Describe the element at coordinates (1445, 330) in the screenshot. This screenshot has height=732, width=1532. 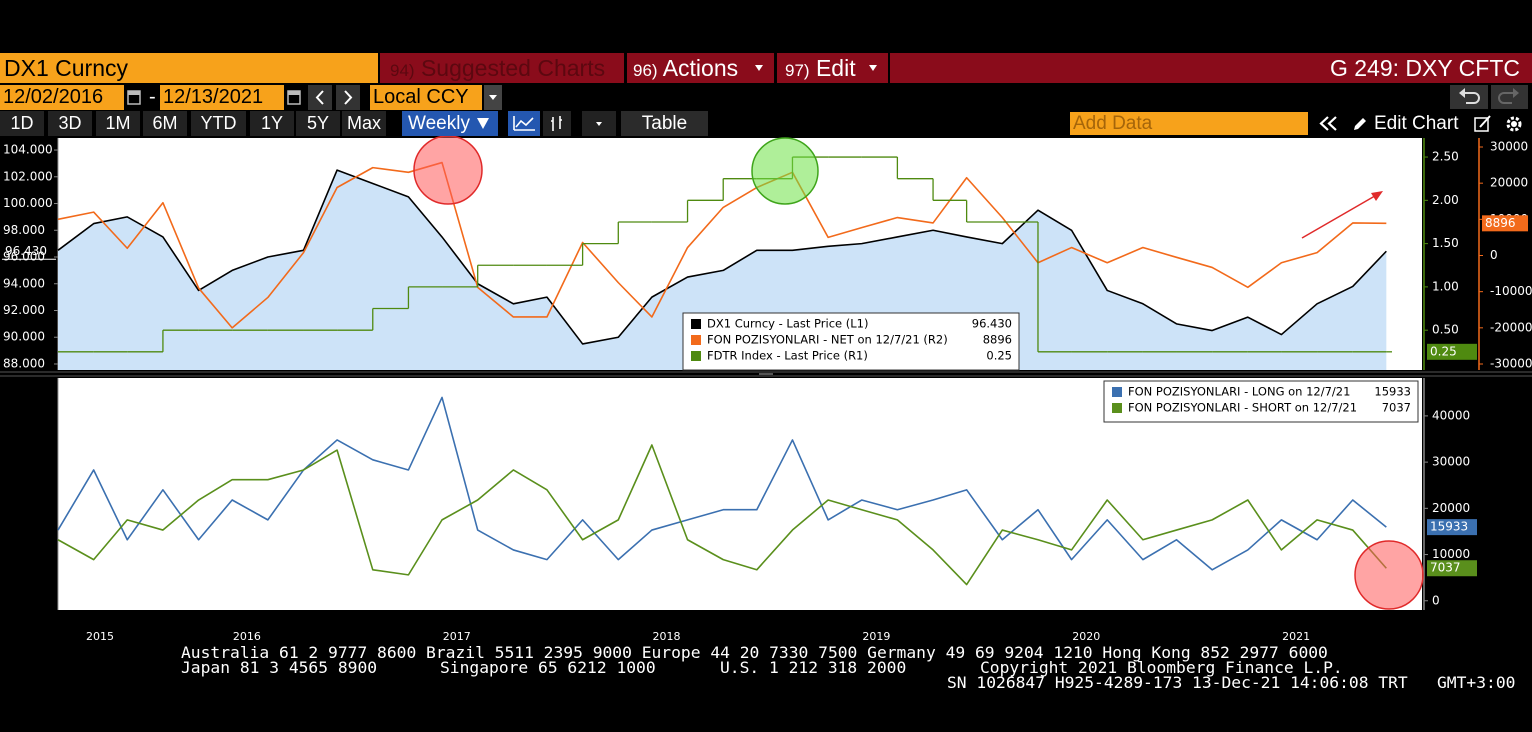
I see `y-tick-label: 0.50` at that location.